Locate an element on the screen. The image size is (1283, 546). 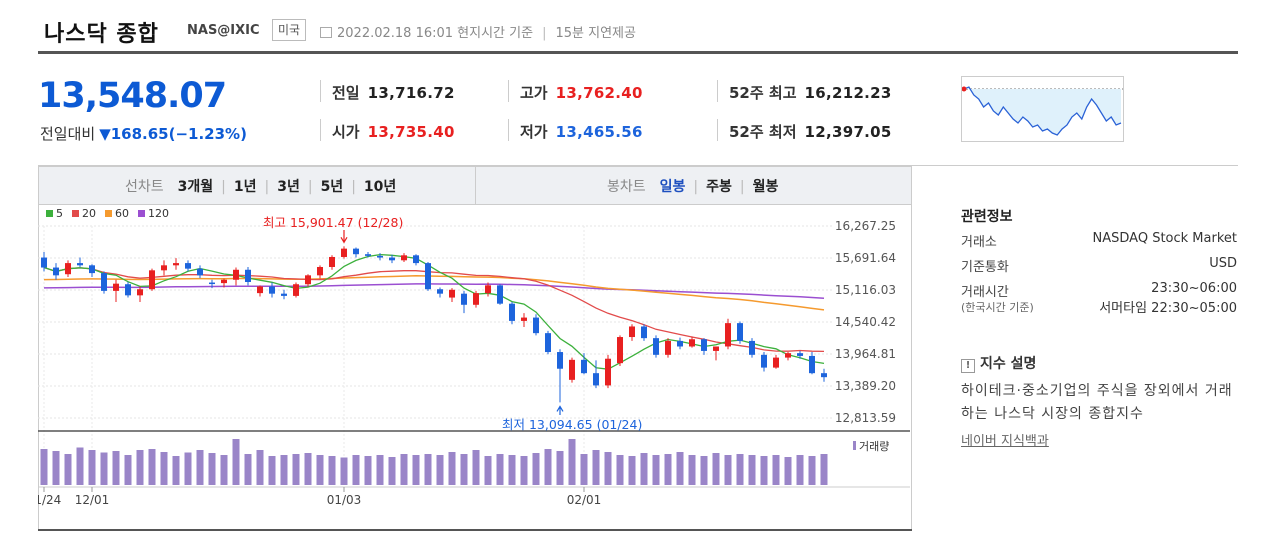
period-3m: 3개월 is located at coordinates (195, 187).